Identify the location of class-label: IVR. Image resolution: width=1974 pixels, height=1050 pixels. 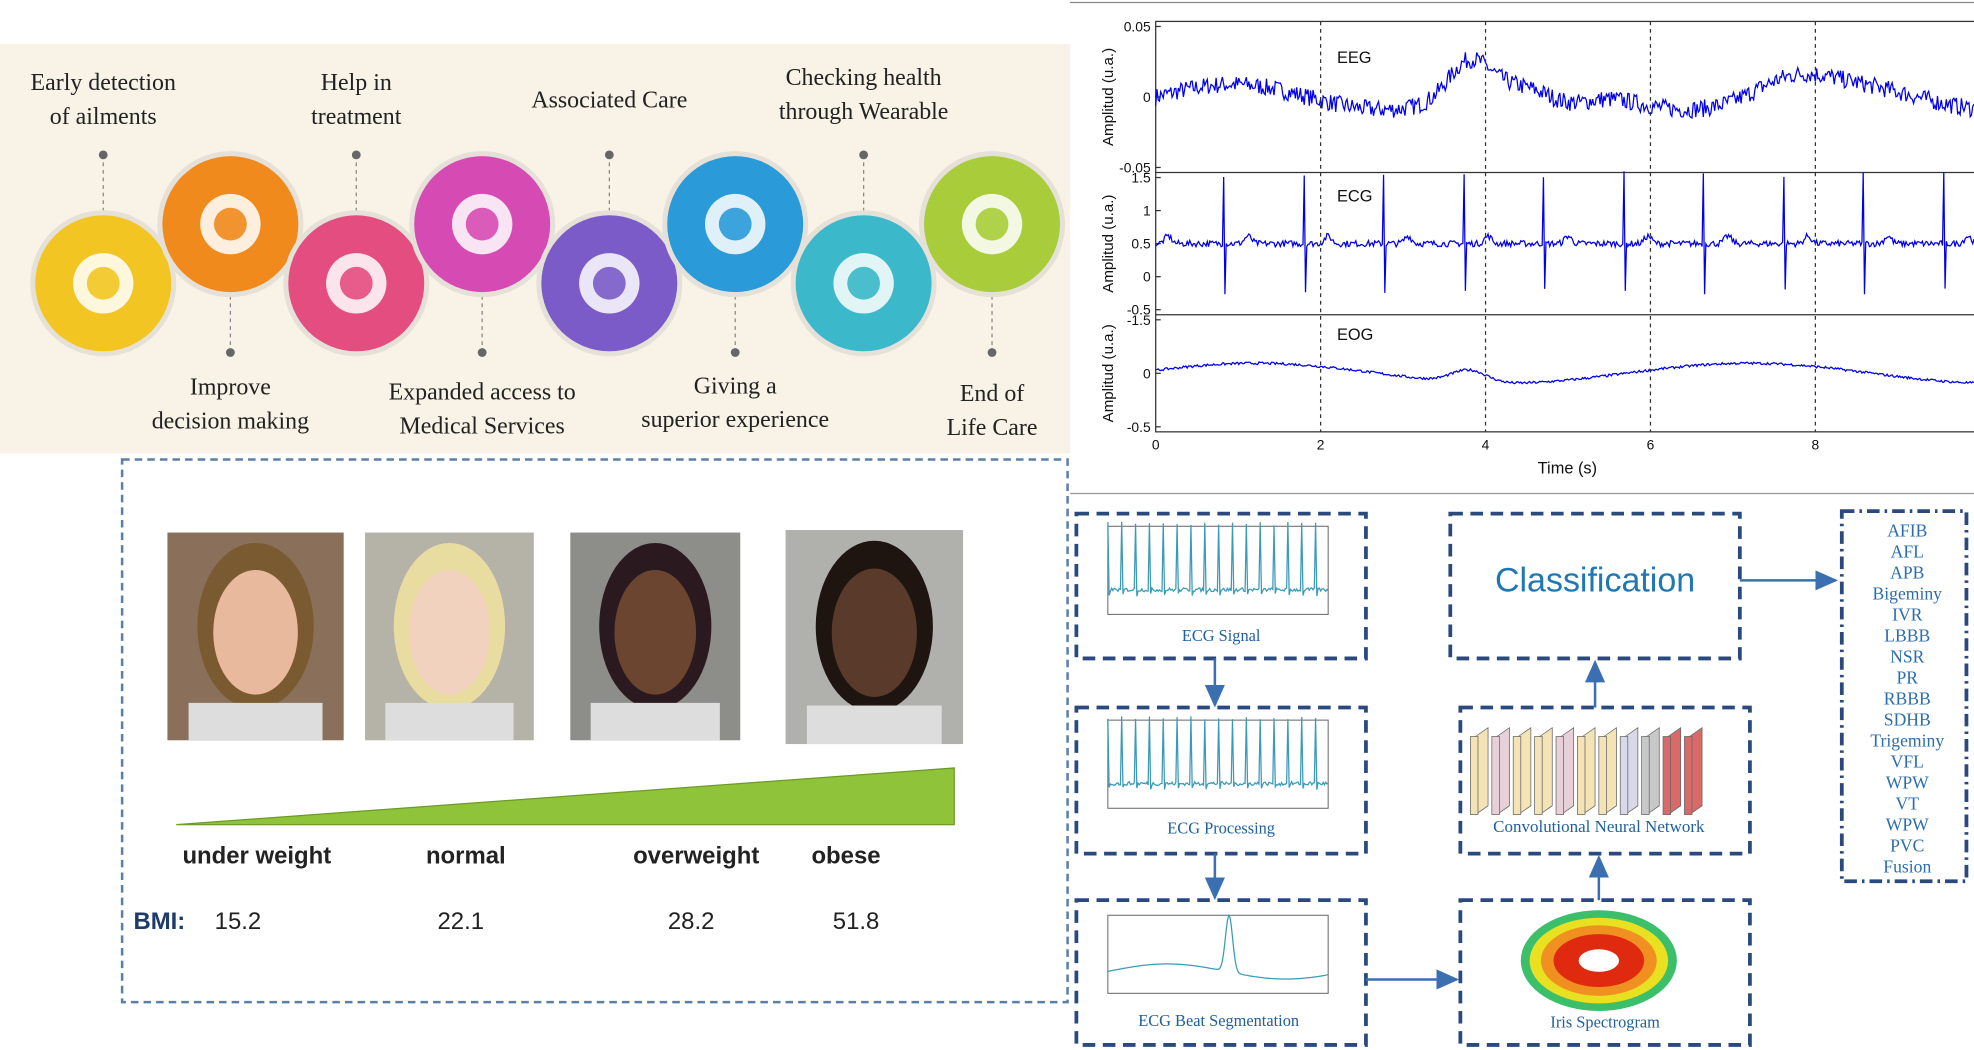
(1907, 614).